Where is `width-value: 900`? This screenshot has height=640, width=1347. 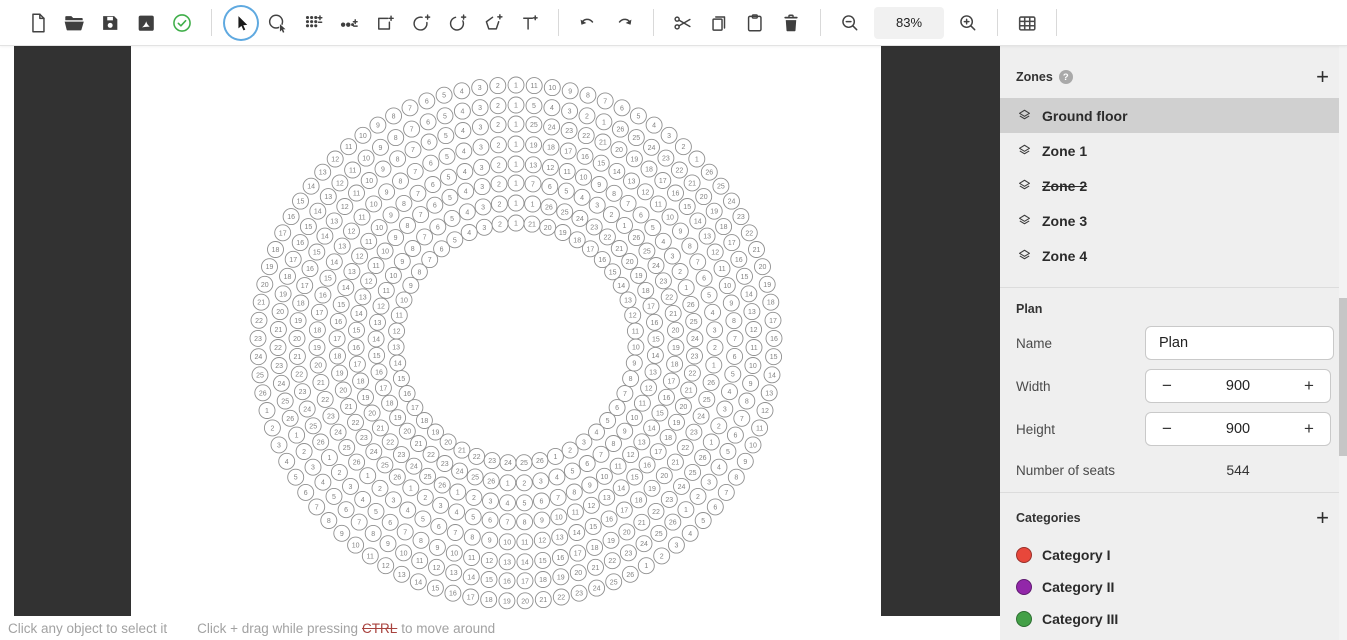
width-value: 900 is located at coordinates (1238, 386).